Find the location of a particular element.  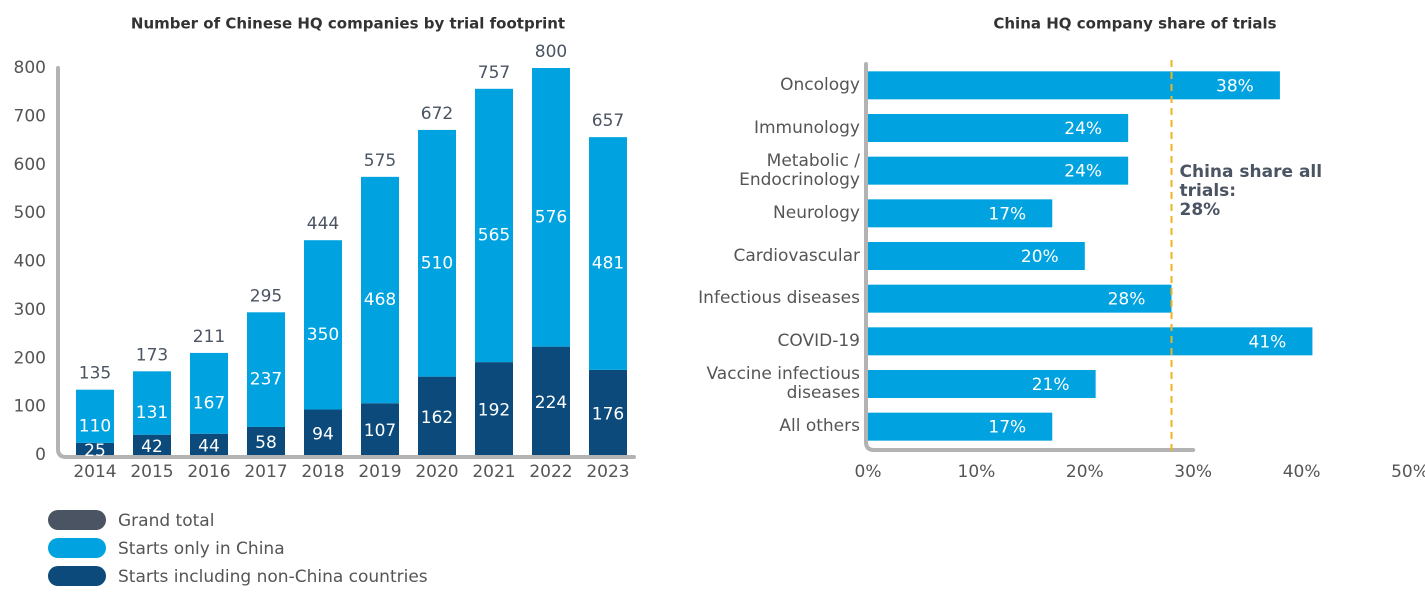

total-label: 672 is located at coordinates (437, 114).